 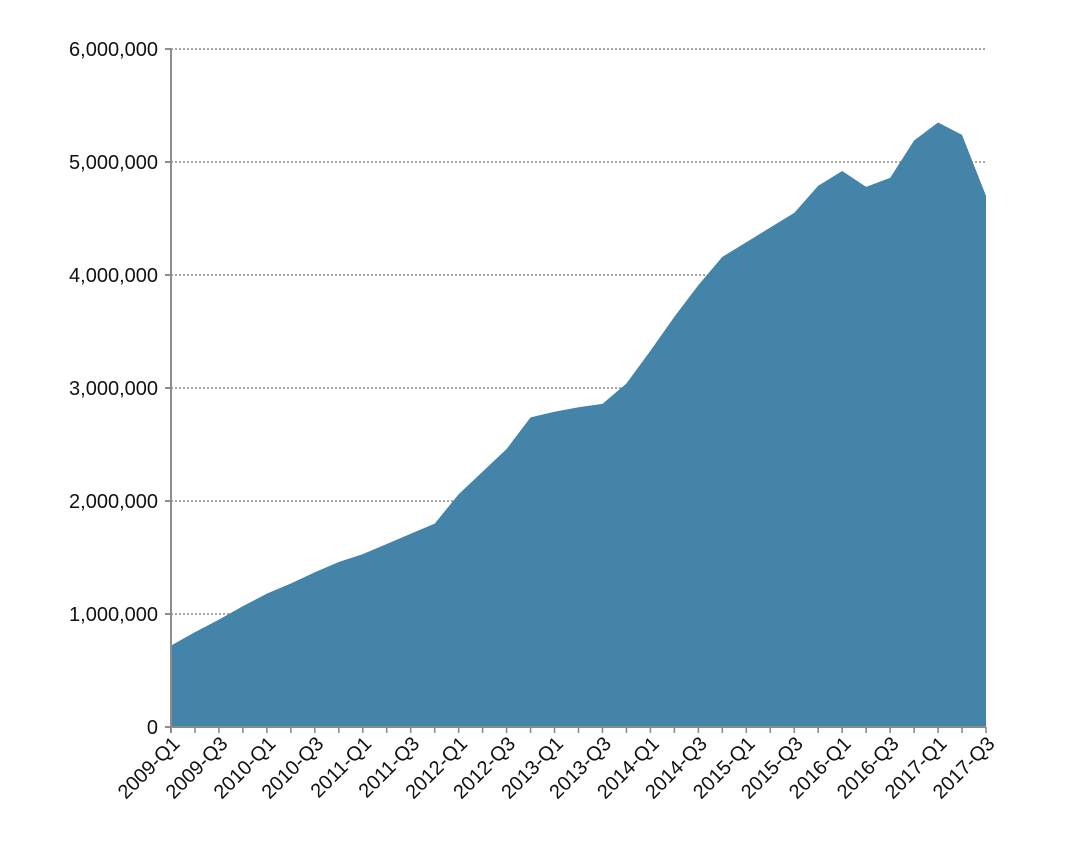 What do you see at coordinates (113, 276) in the screenshot?
I see `y-tick-label: 4,000,000` at bounding box center [113, 276].